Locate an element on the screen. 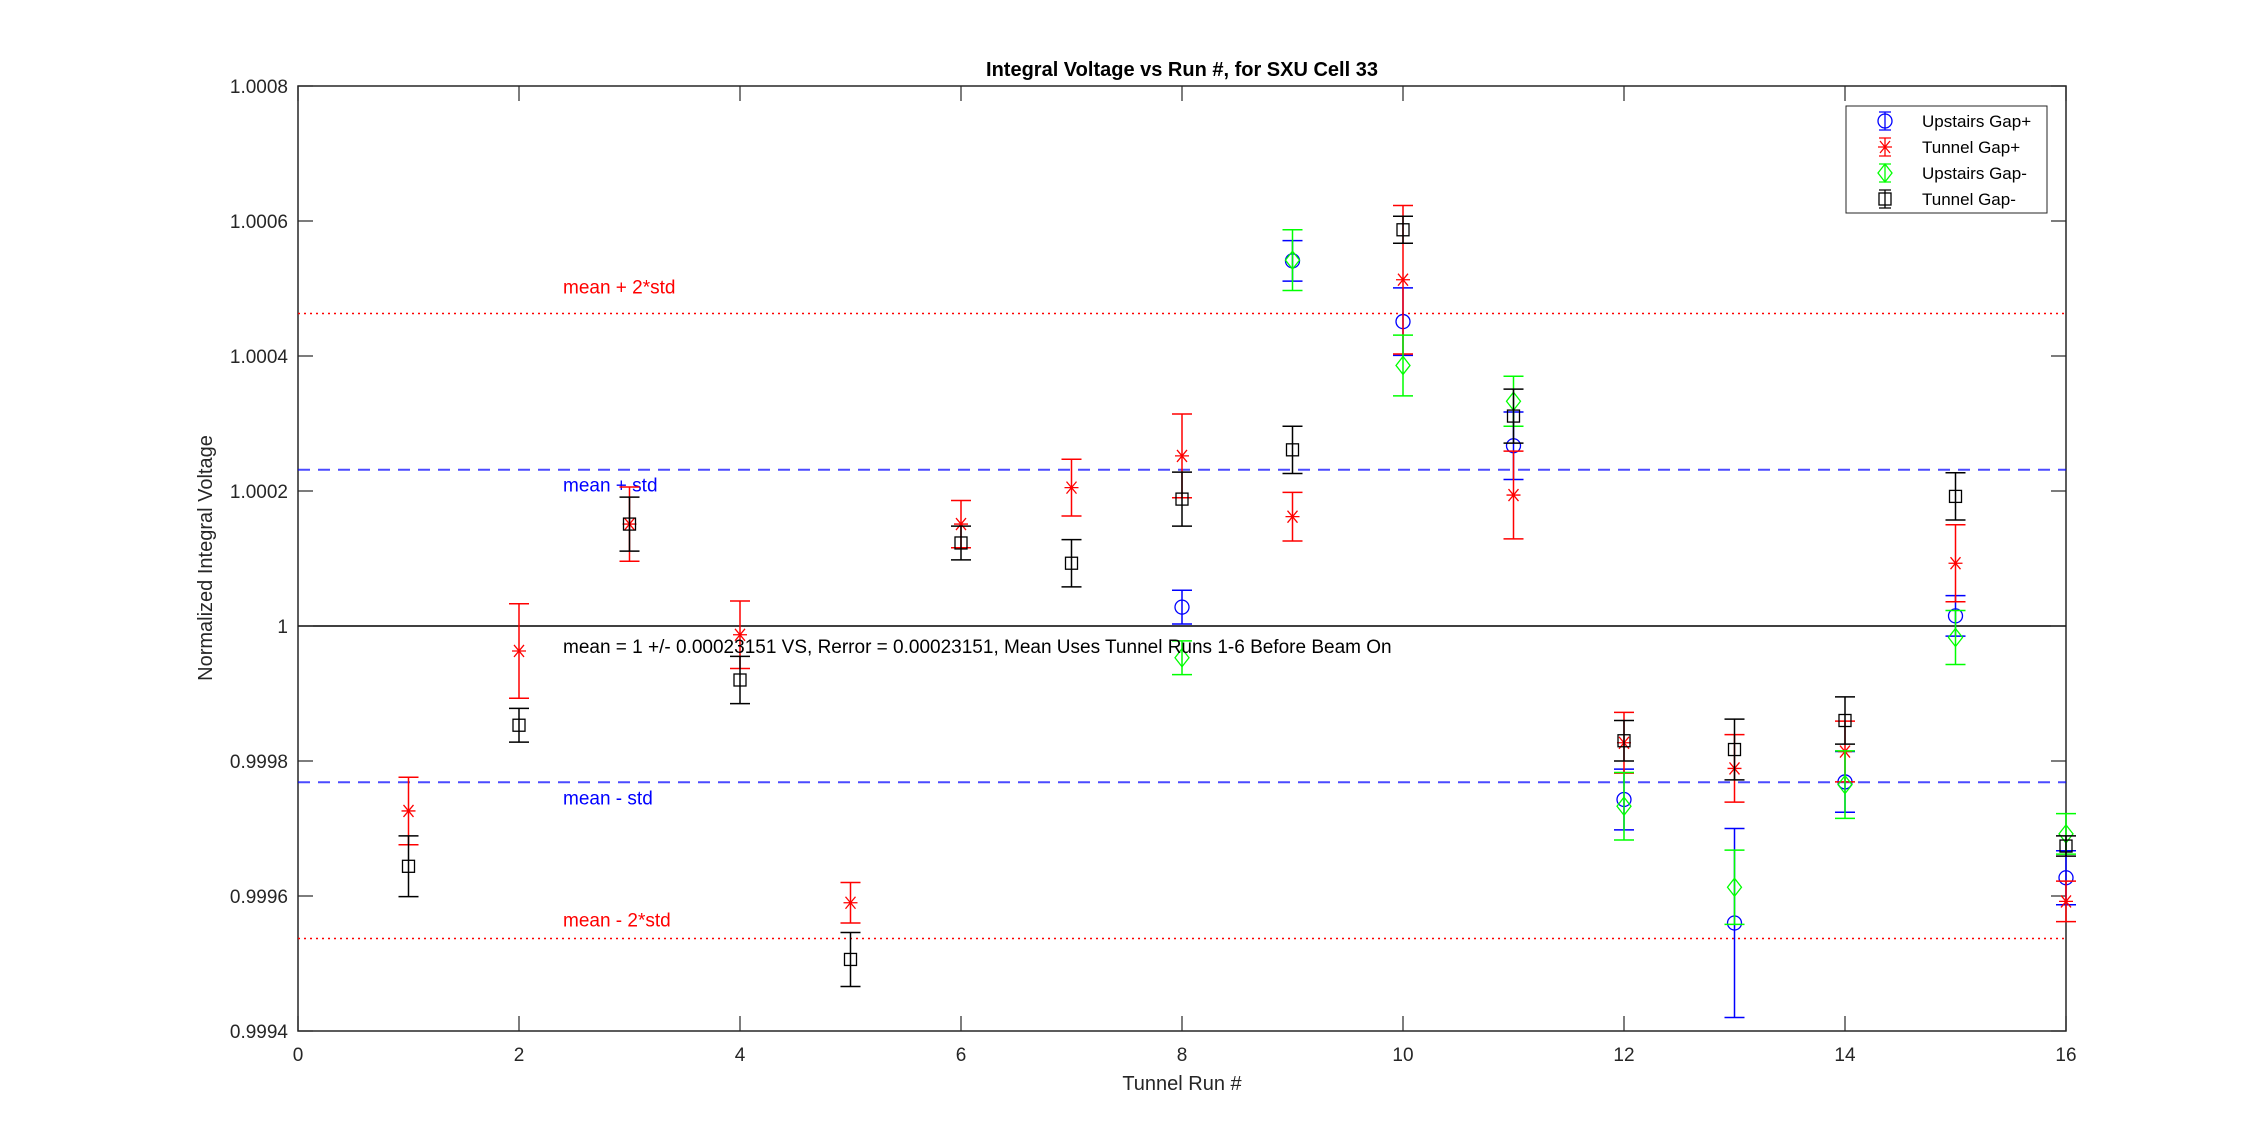 The height and width of the screenshot is (1143, 2258). y-tick-label: 1.0002 is located at coordinates (259, 492).